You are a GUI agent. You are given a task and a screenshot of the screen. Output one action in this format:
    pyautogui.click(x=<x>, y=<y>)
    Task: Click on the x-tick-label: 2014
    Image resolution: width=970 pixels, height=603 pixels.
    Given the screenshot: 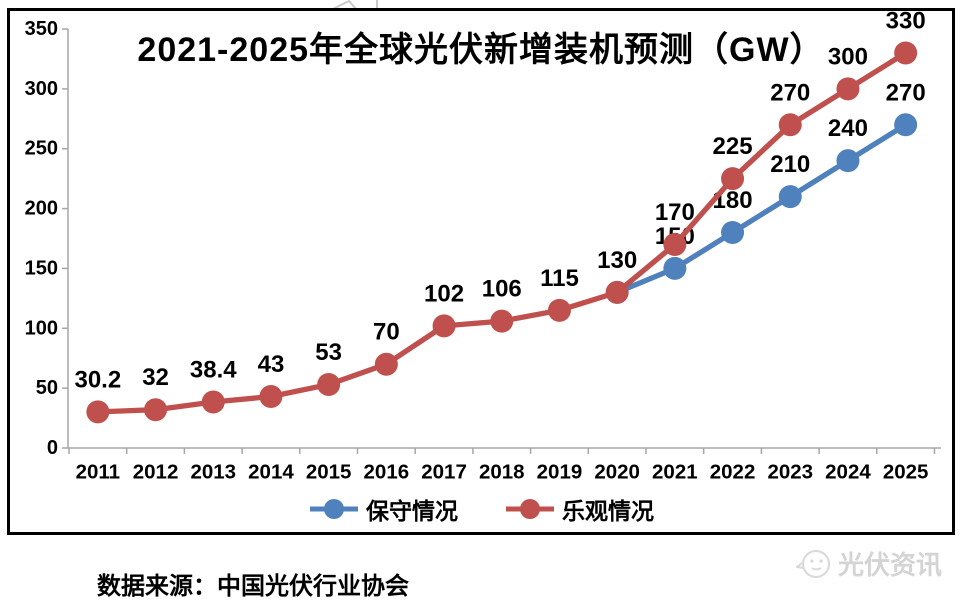 What is the action you would take?
    pyautogui.click(x=271, y=472)
    